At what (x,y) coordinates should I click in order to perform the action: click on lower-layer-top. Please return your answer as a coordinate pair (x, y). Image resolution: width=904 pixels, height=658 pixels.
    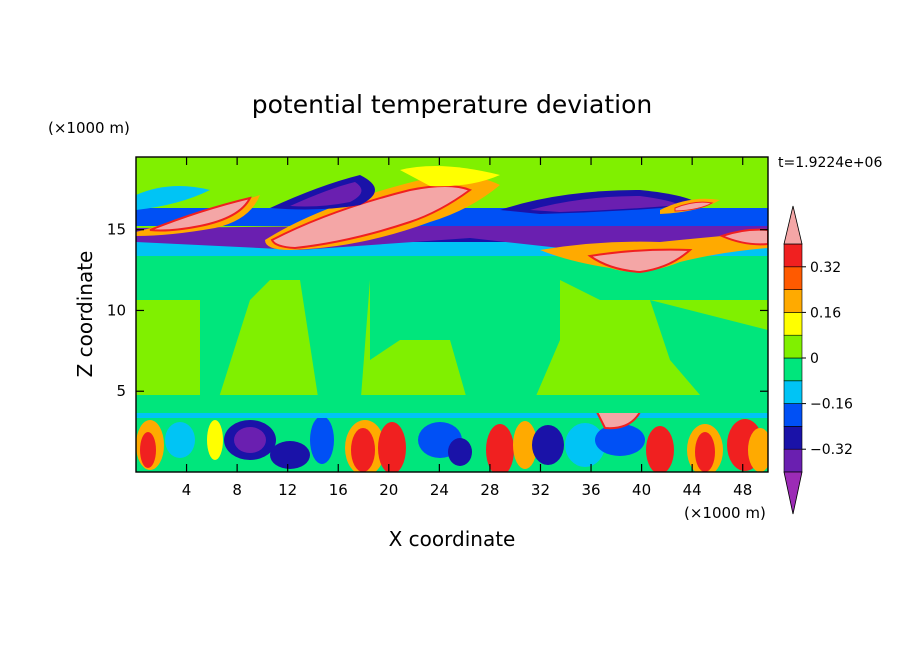
    Looking at the image, I should click on (452, 415).